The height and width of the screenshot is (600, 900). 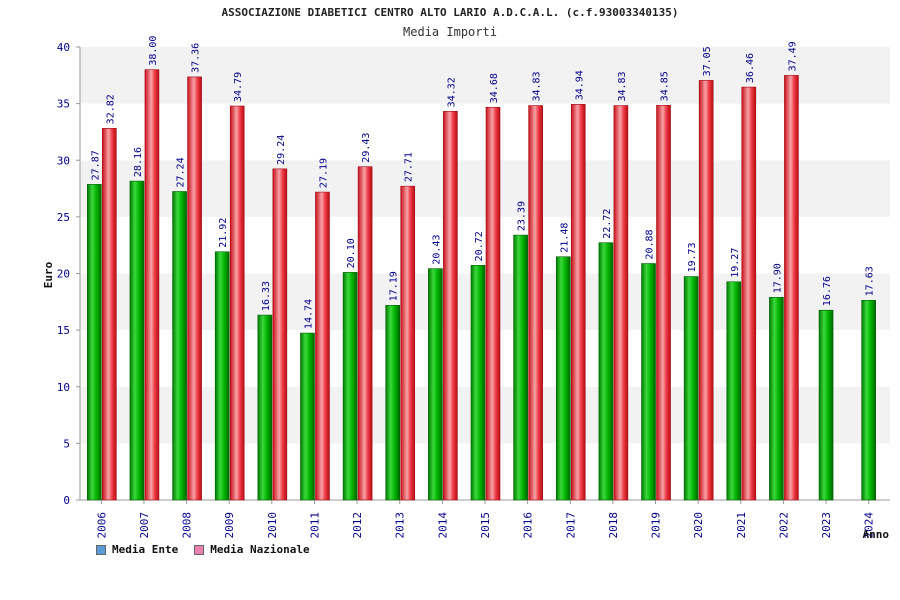 I want to click on x-tick-label: 2020, so click(x=698, y=525).